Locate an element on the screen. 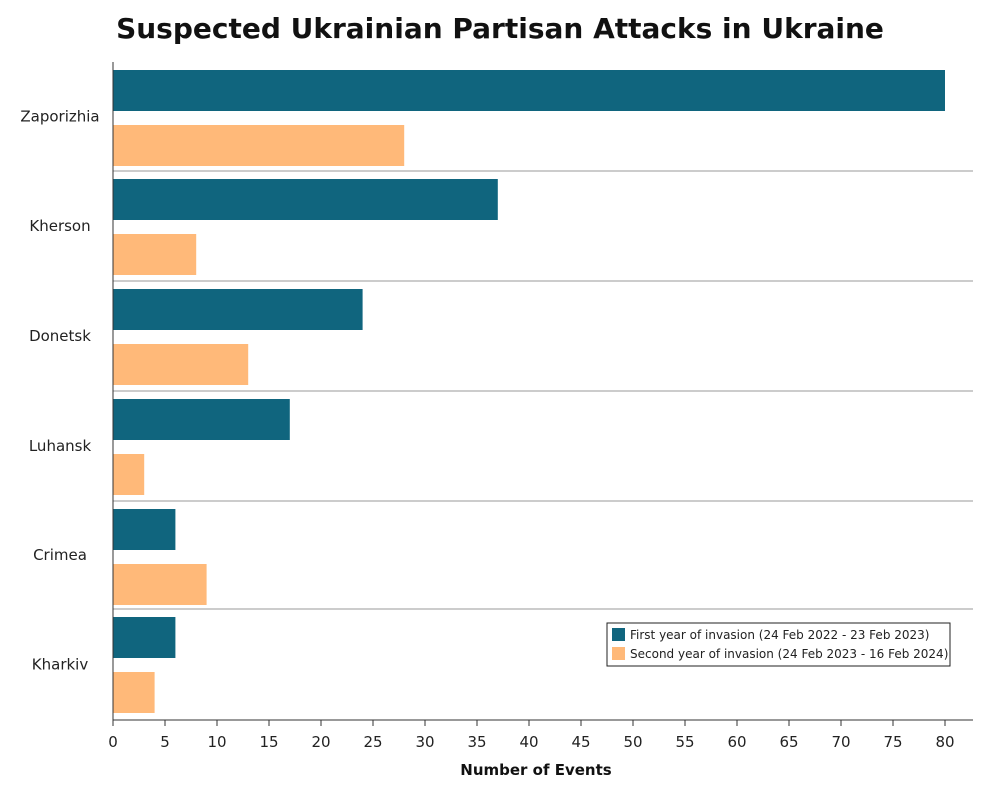  category-label: Donetsk is located at coordinates (60, 336).